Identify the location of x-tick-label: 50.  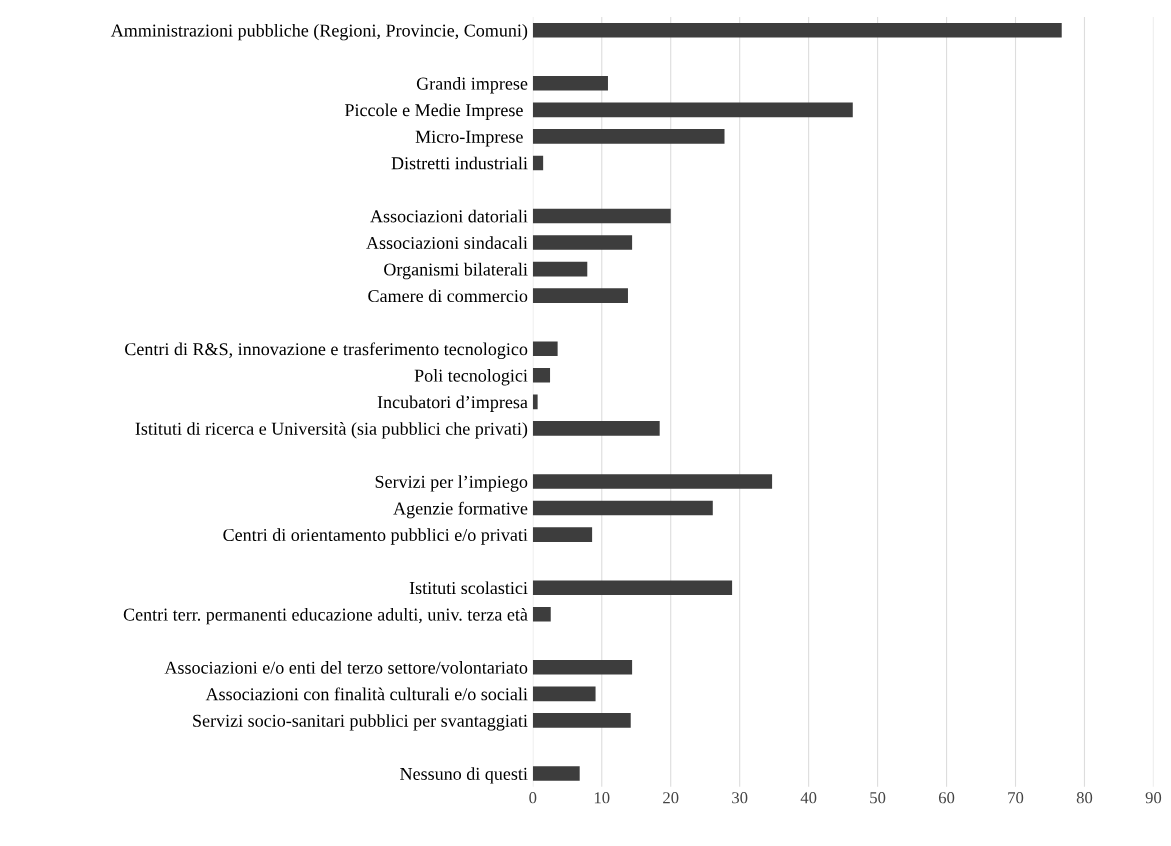
(878, 798).